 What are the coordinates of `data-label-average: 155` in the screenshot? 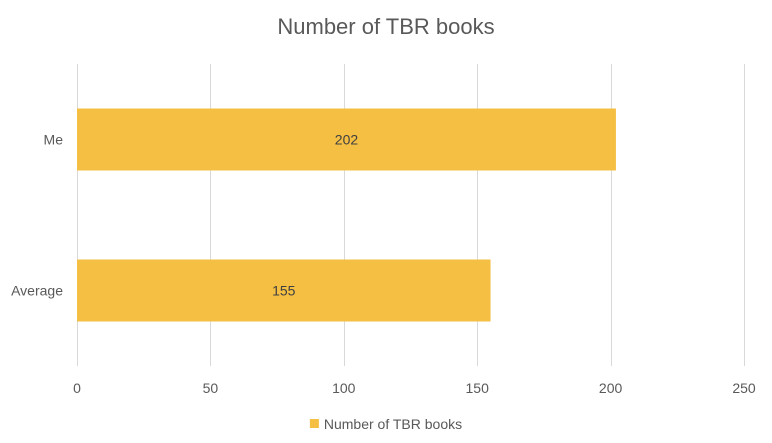 It's located at (284, 291).